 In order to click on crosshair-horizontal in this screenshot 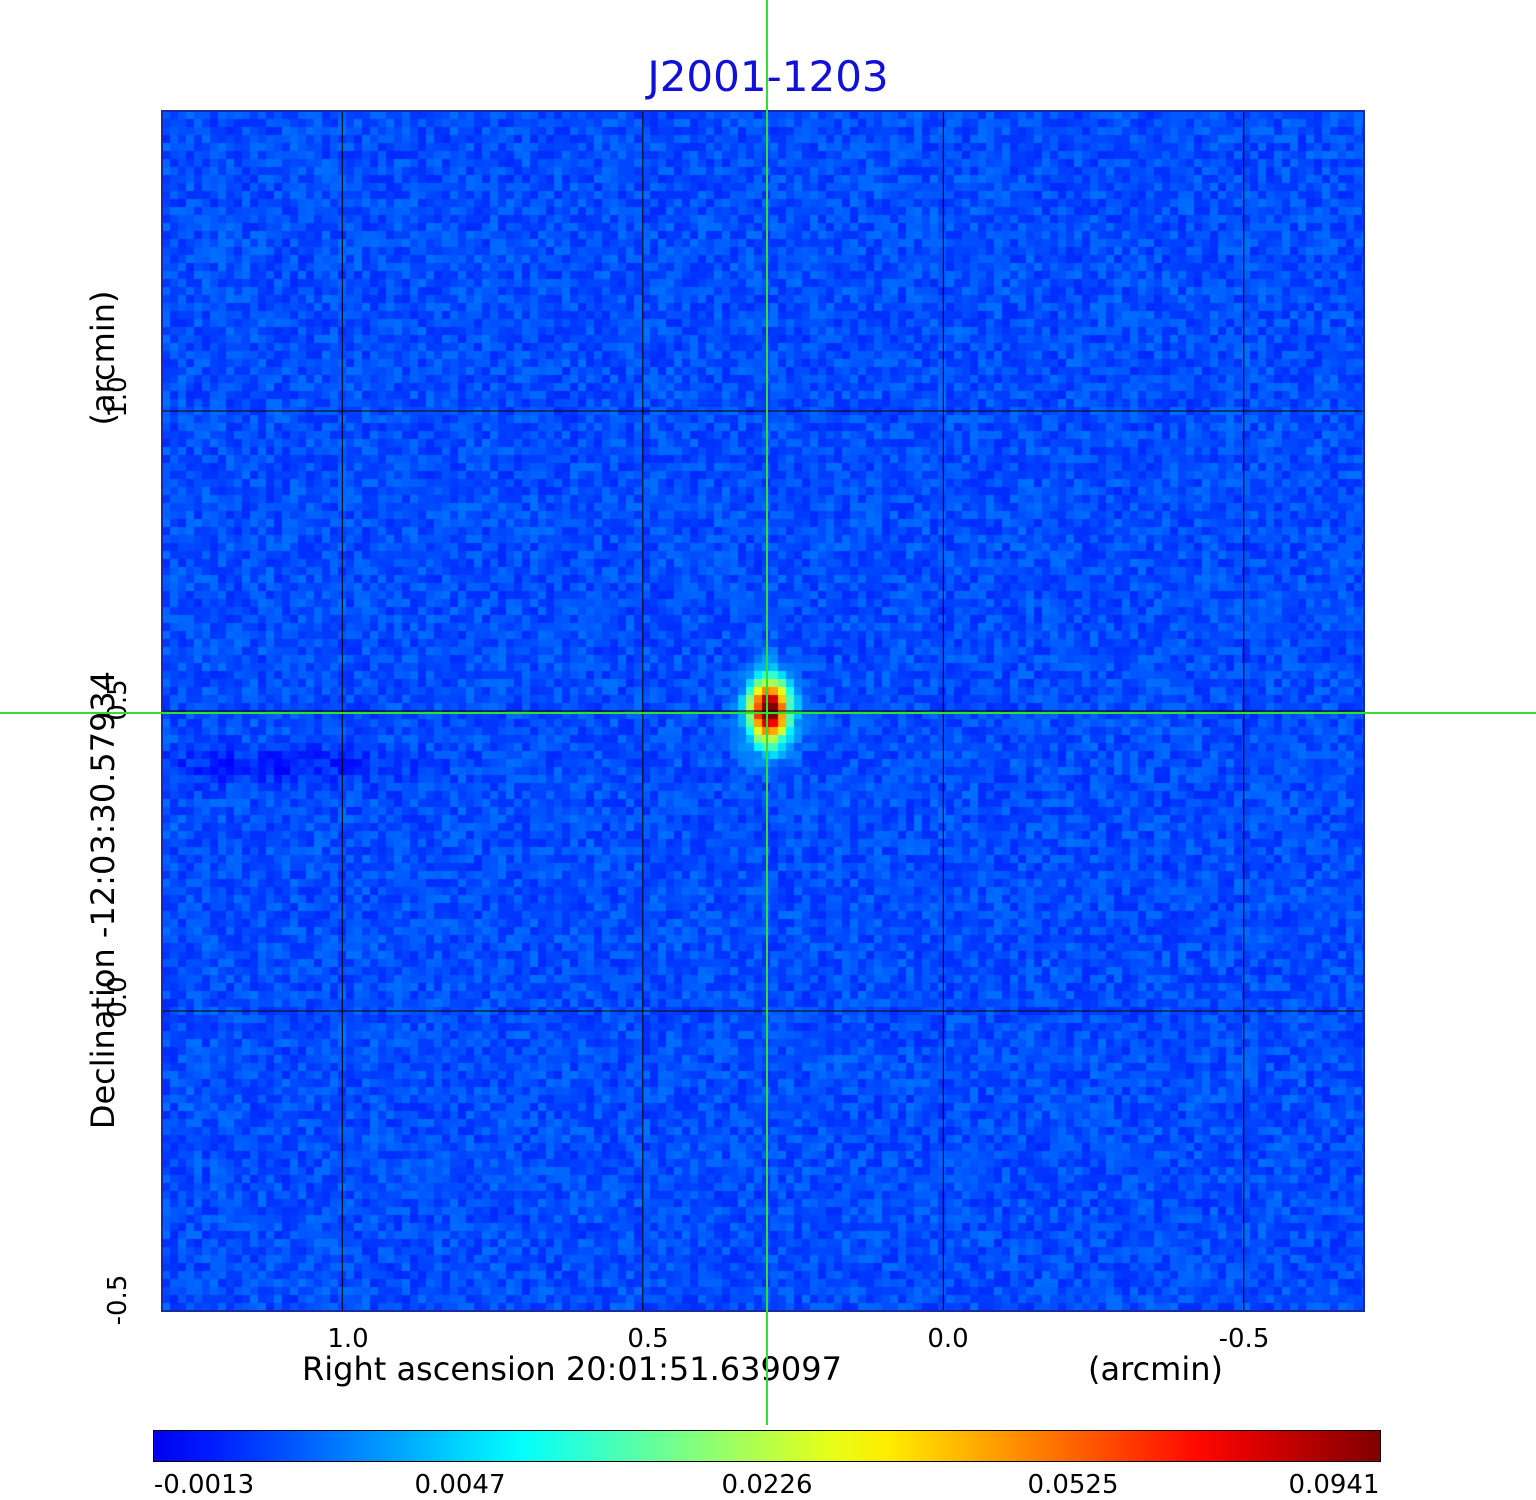, I will do `click(768, 713)`.